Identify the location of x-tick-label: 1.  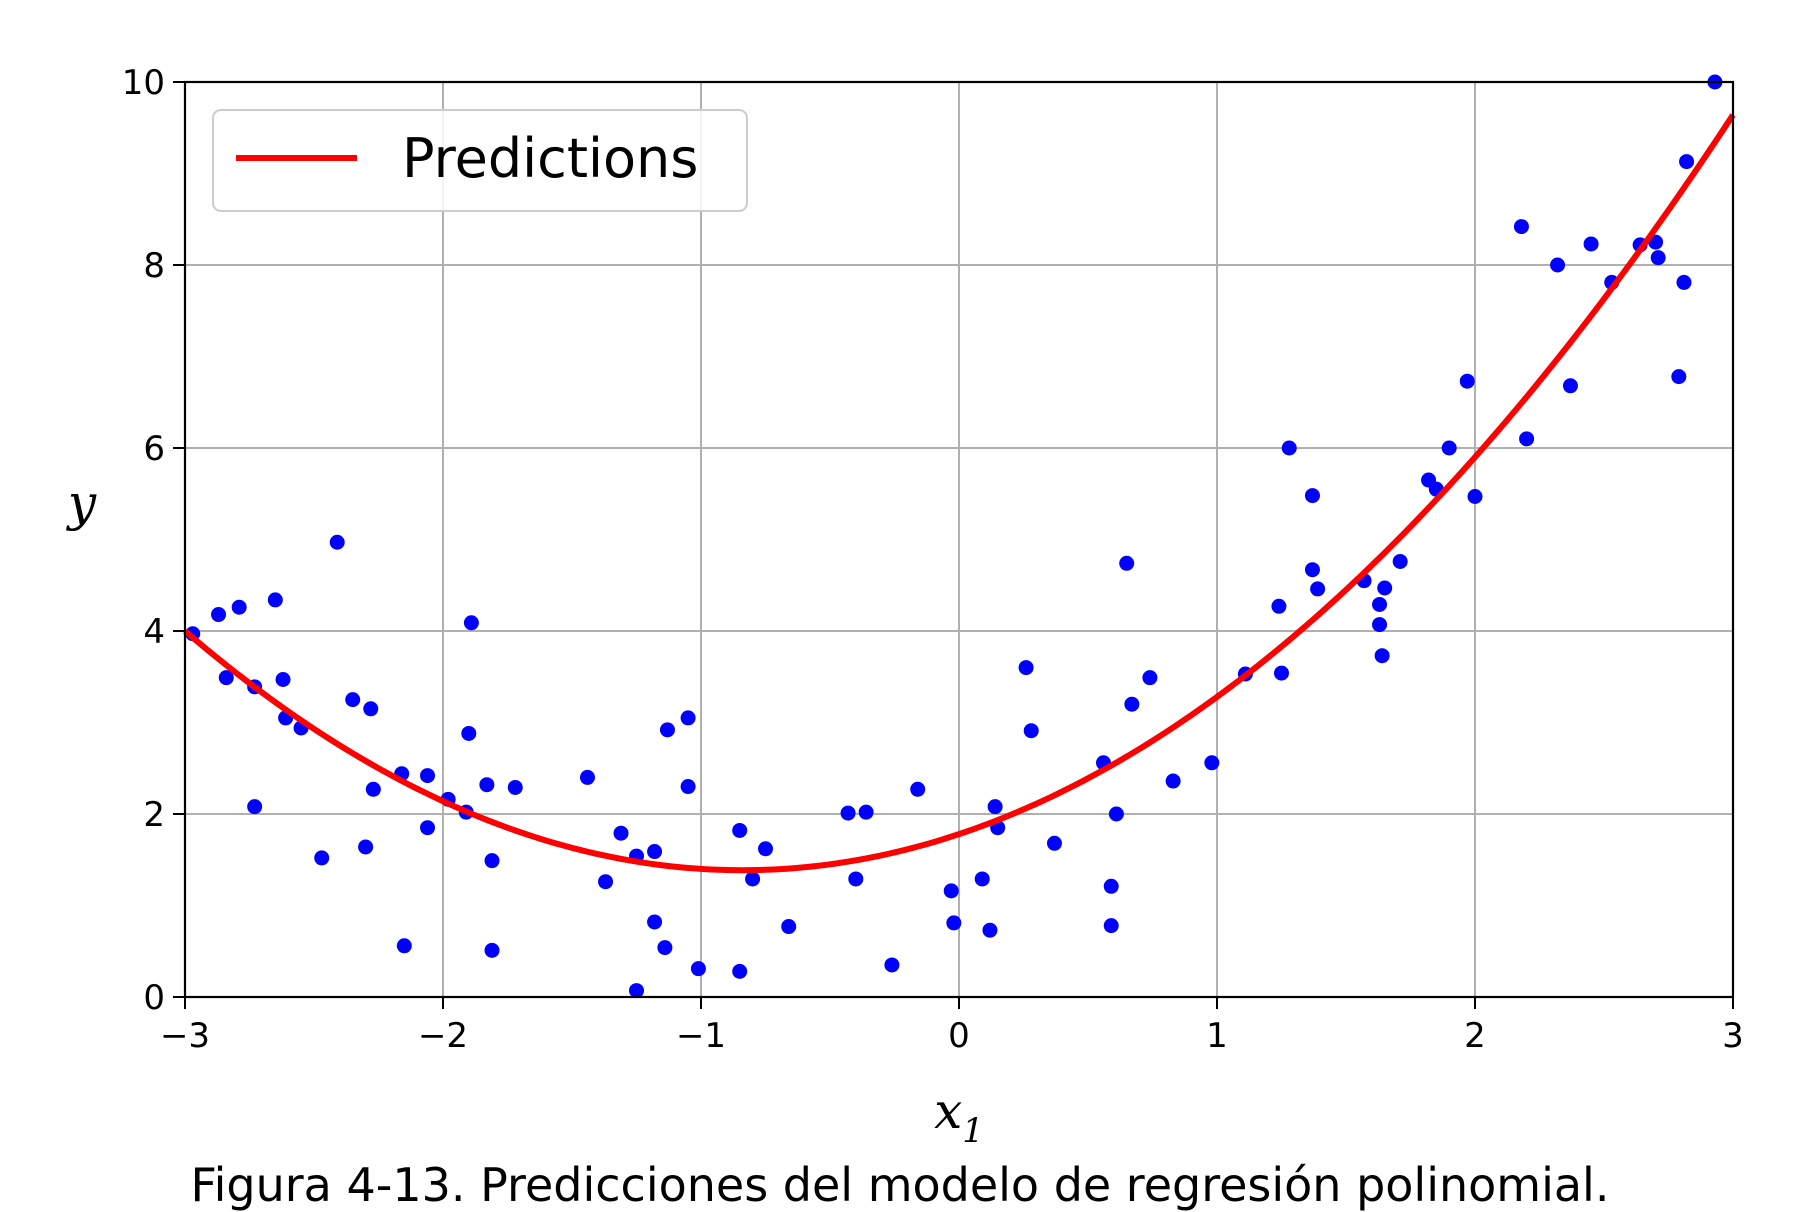
(1217, 1036).